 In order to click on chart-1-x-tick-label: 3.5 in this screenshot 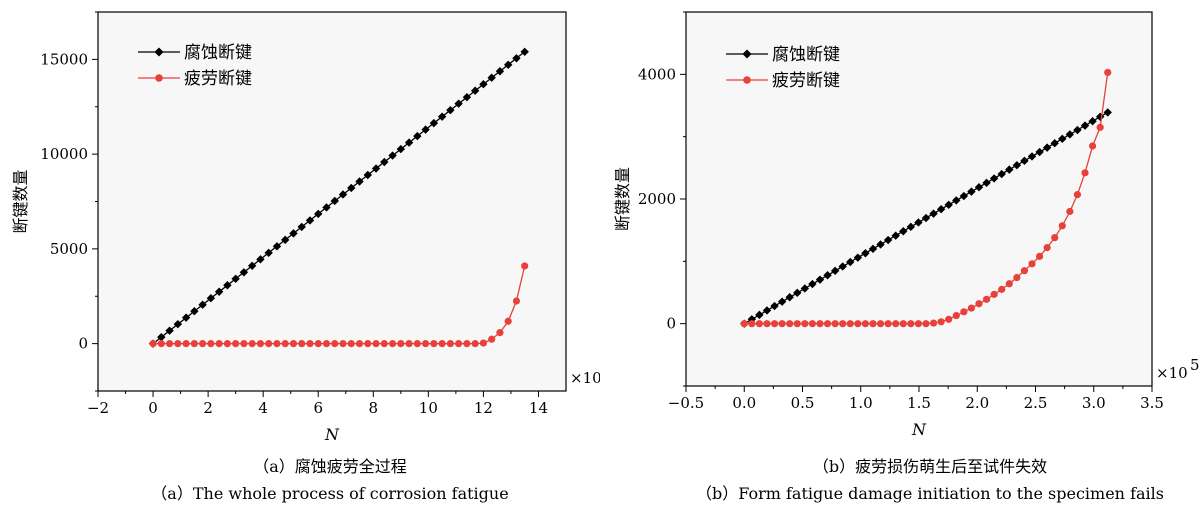, I will do `click(1152, 403)`.